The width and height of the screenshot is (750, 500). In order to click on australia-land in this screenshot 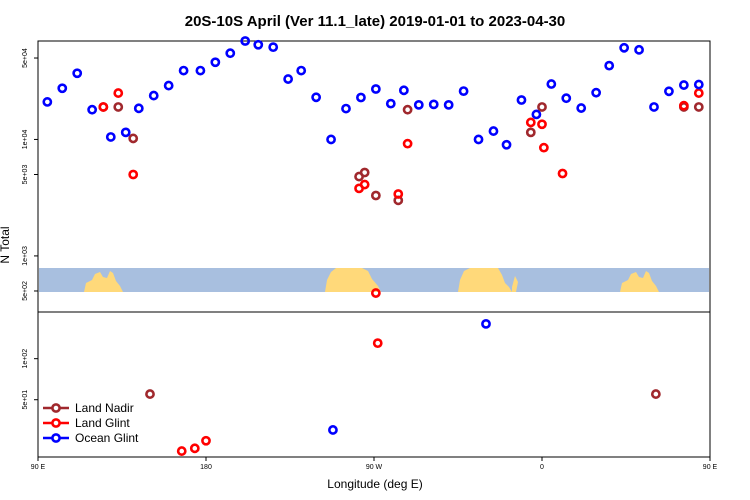, I will do `click(103, 281)`.